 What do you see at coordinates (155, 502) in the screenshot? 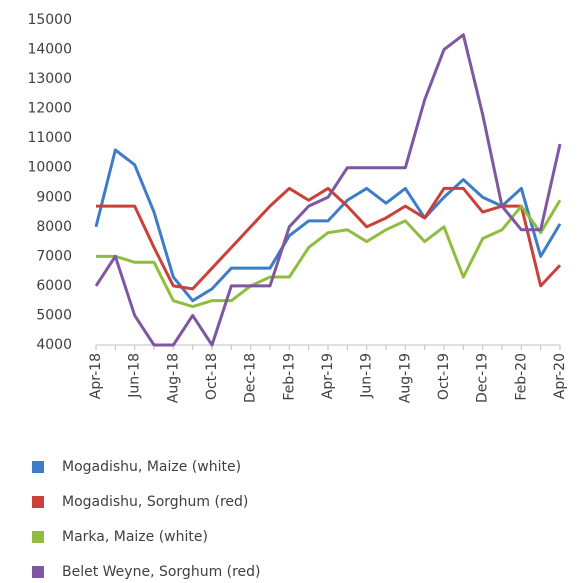
I see `legend-label: Mogadishu, Sorghum (red)` at bounding box center [155, 502].